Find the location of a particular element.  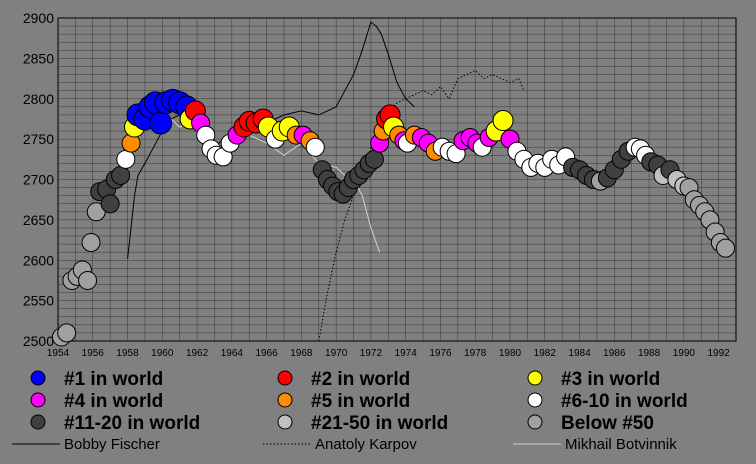

y-tick-label: 2550 is located at coordinates (38, 301).